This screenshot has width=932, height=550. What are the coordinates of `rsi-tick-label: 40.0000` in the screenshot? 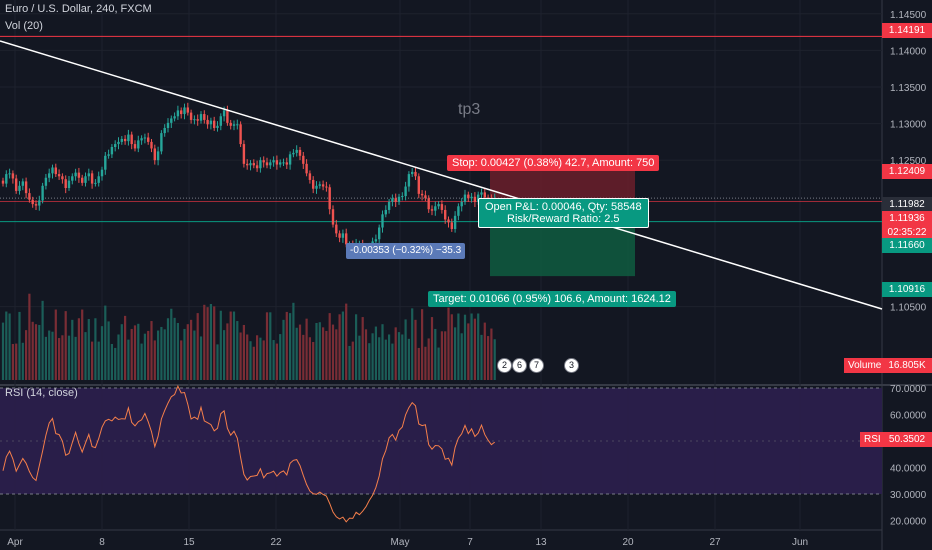 It's located at (908, 469).